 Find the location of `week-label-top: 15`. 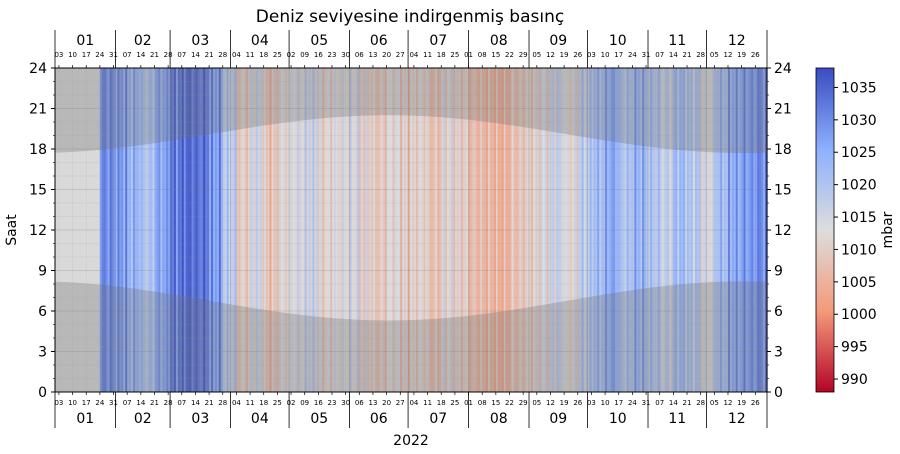

week-label-top: 15 is located at coordinates (495, 55).